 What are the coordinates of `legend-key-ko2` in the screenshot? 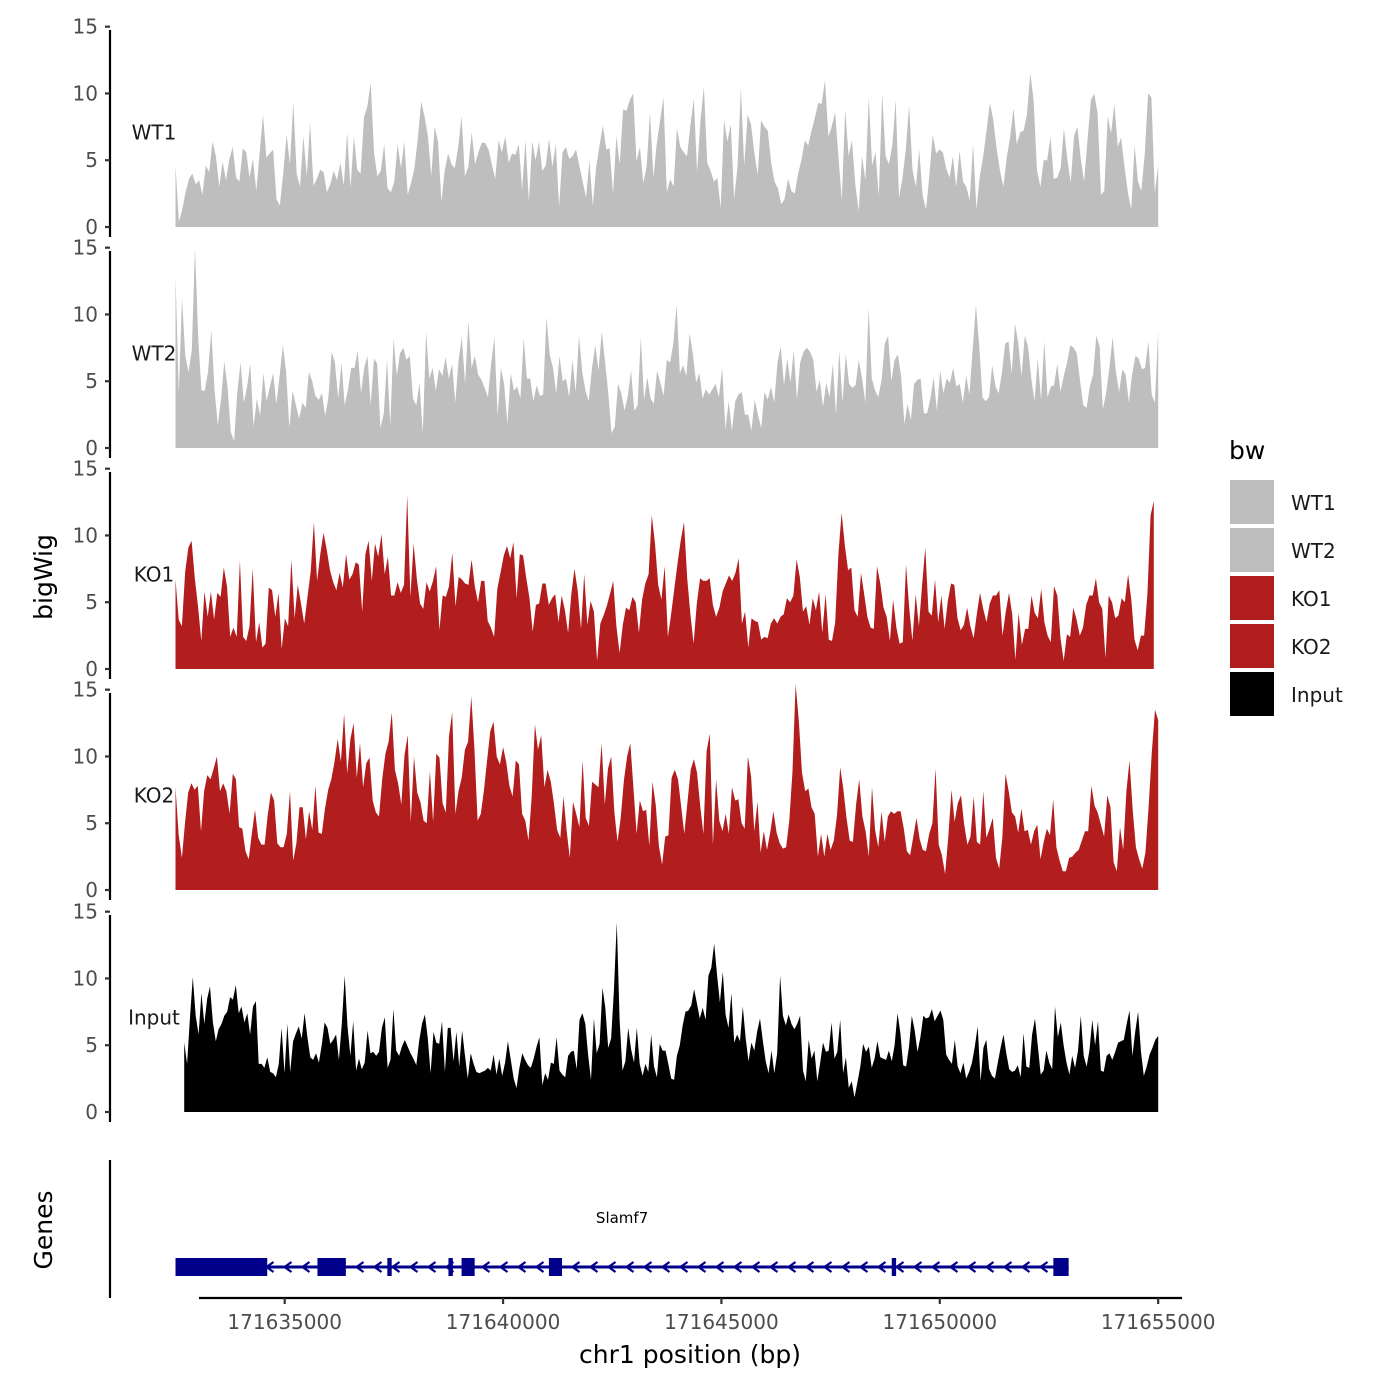 It's located at (1252, 646).